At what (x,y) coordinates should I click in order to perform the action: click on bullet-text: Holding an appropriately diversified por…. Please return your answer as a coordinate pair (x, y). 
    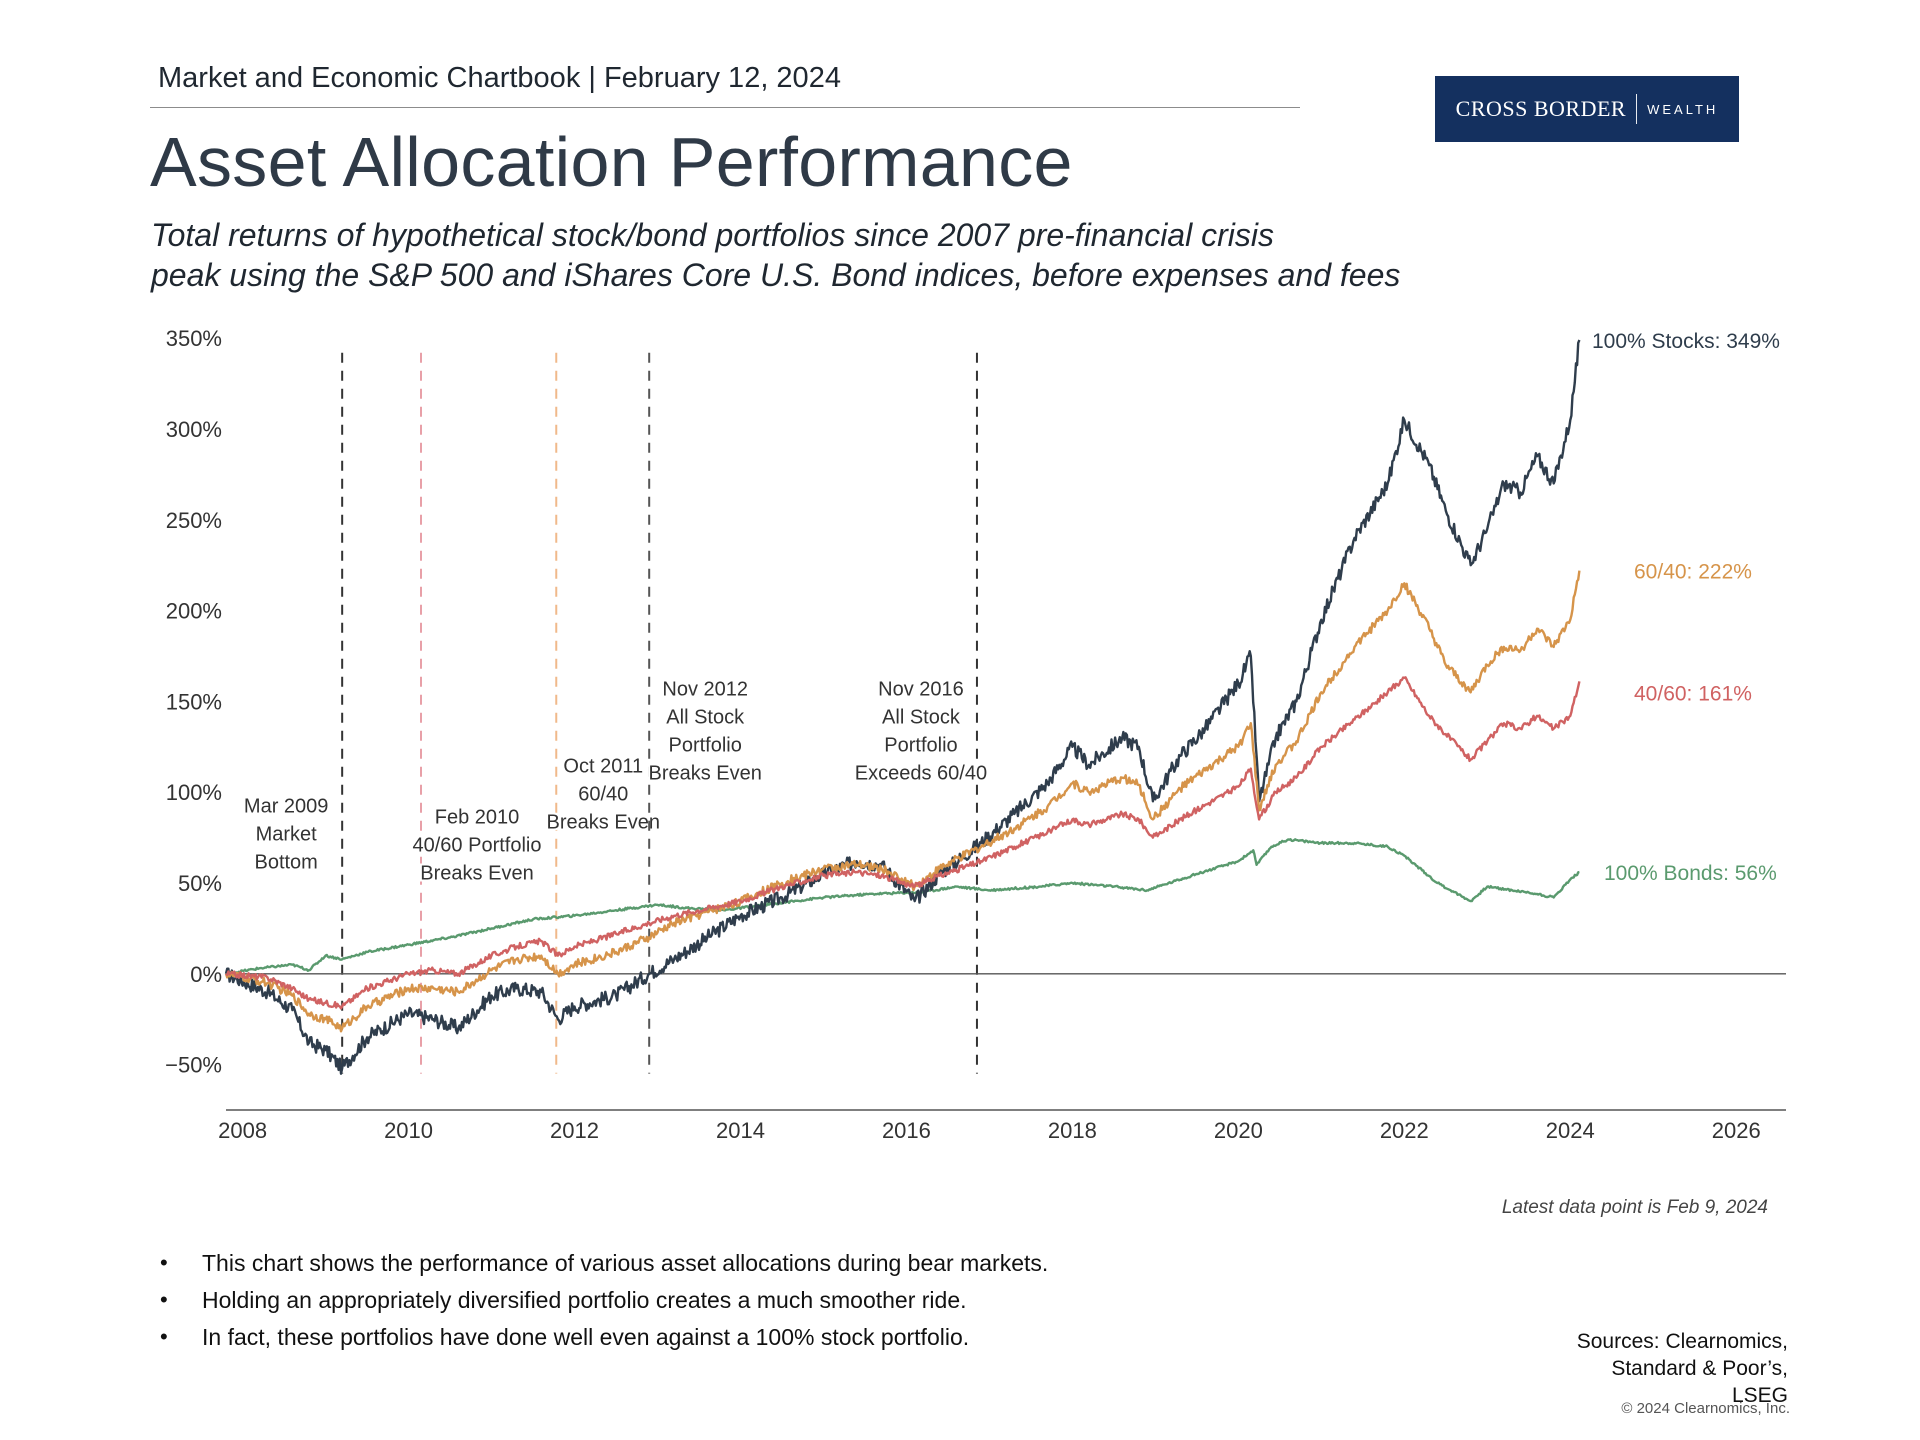
    Looking at the image, I should click on (584, 1300).